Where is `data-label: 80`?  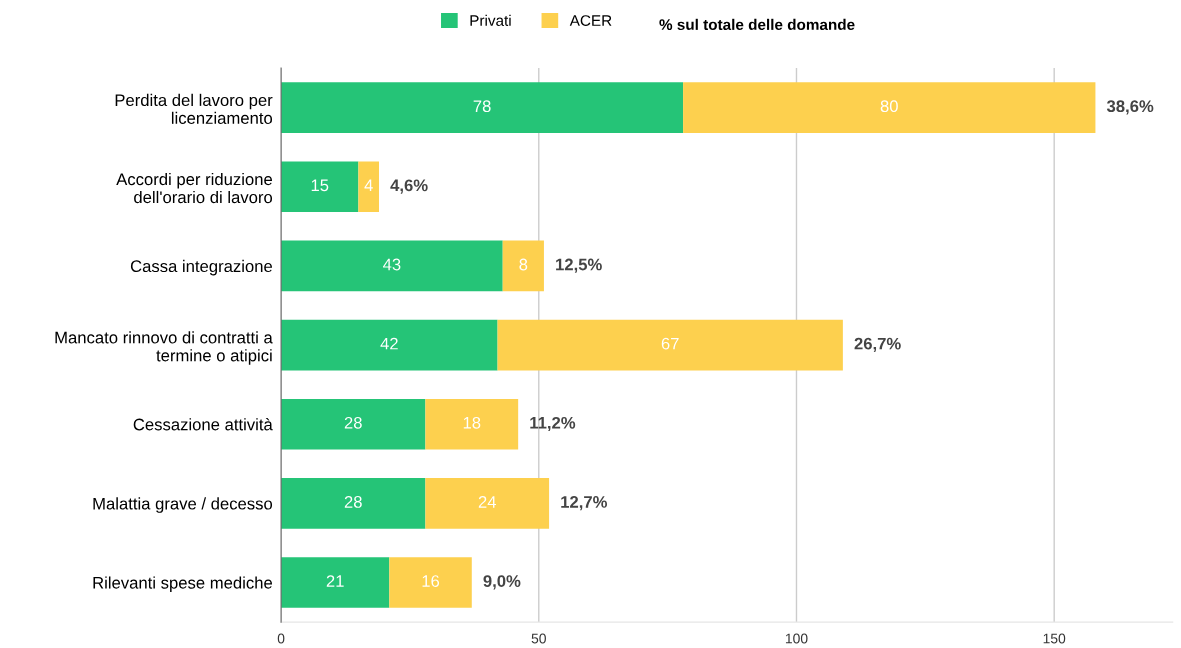
data-label: 80 is located at coordinates (889, 106).